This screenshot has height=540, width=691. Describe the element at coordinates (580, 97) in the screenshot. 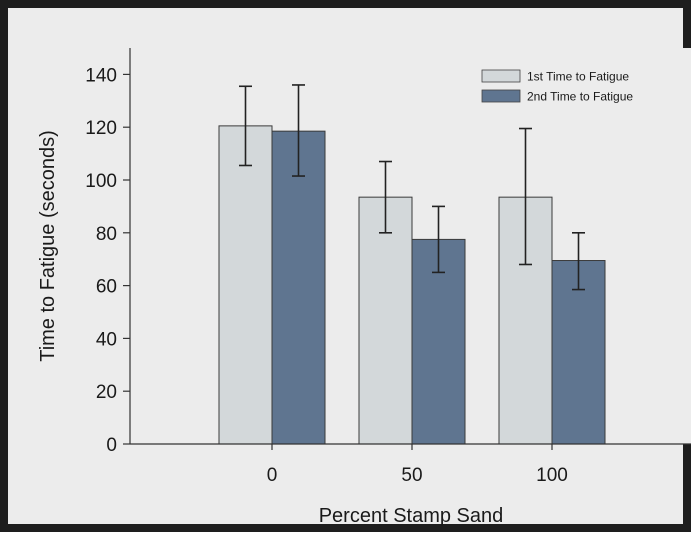

I see `legend-label-second: 2nd Time to Fatigue` at that location.